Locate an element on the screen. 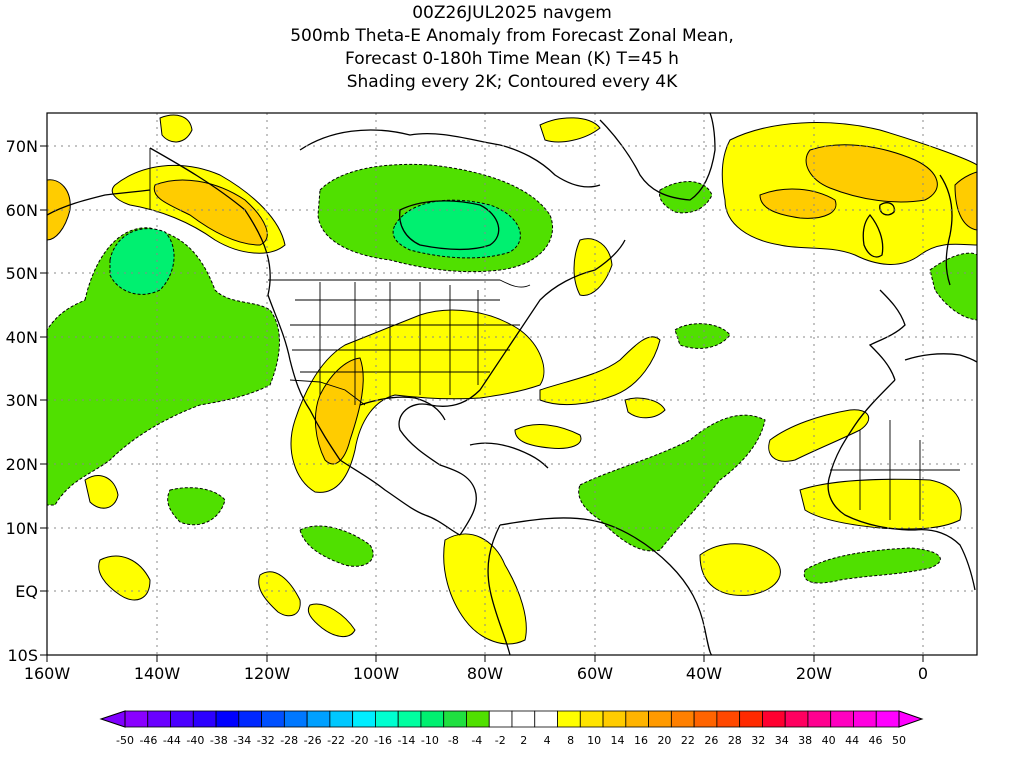 Image resolution: width=1024 pixels, height=768 pixels. colorbar-label: 44 is located at coordinates (852, 740).